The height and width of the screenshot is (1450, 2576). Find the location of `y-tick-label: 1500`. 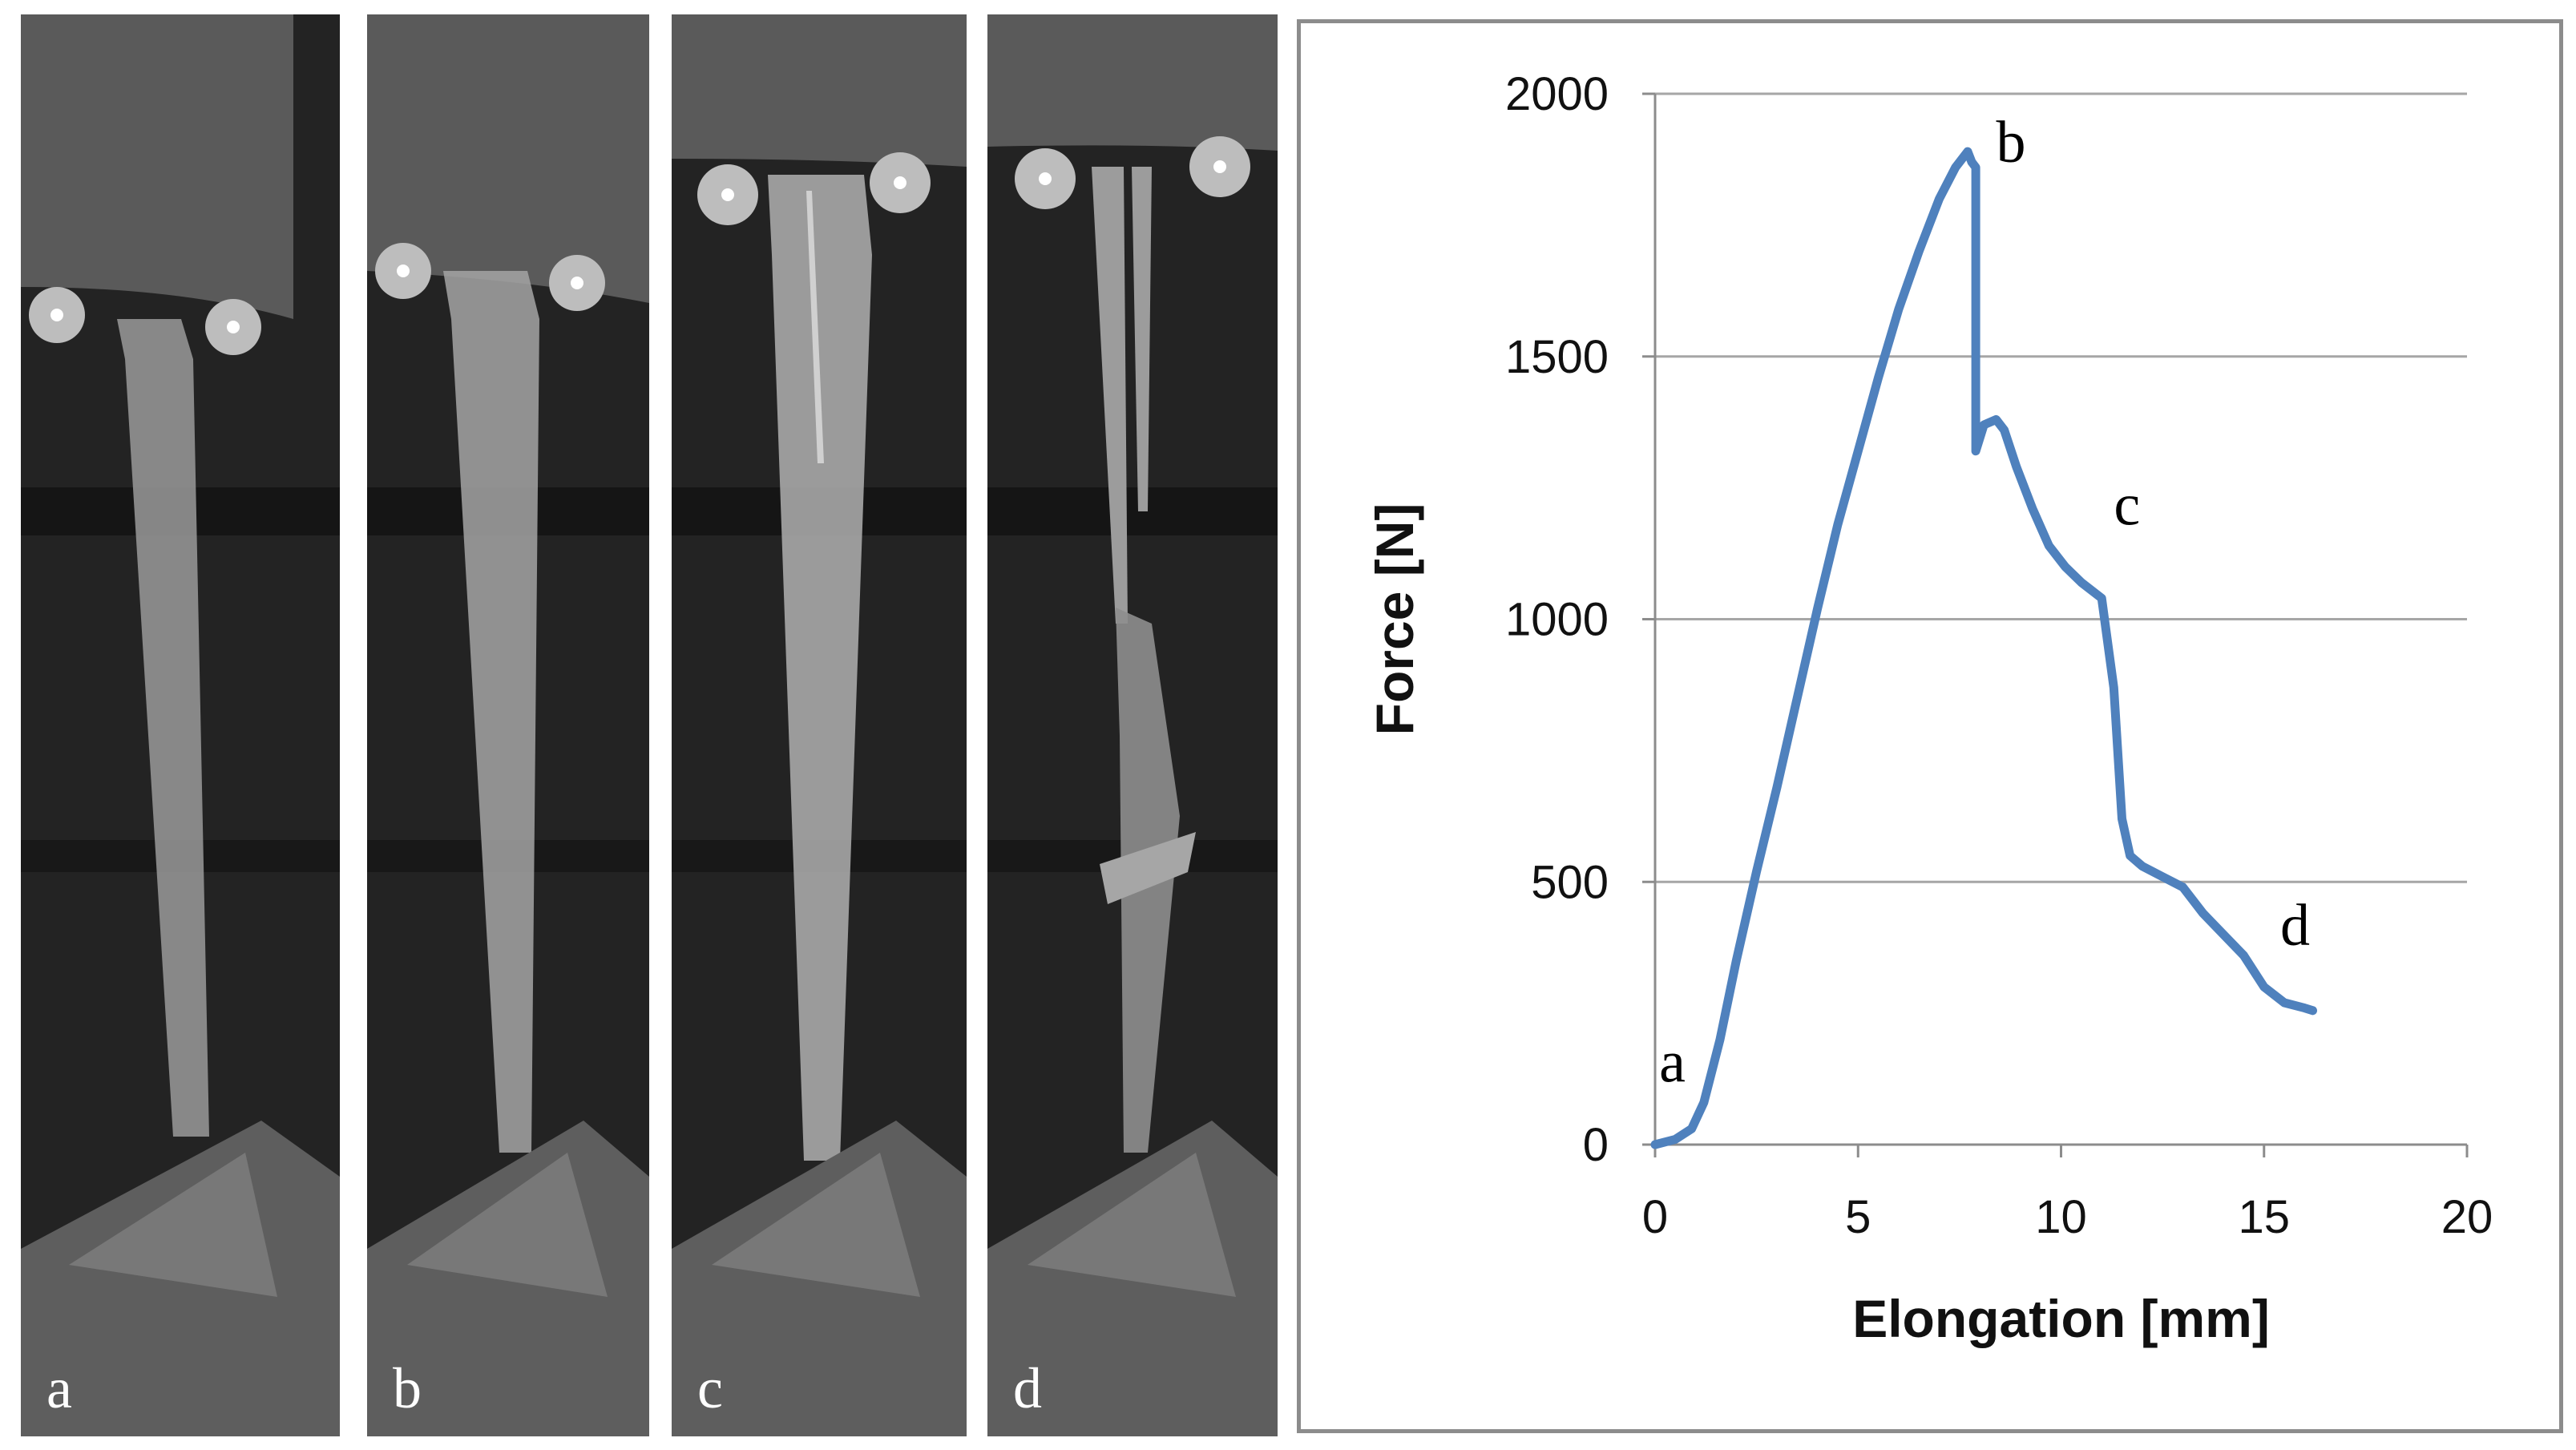

y-tick-label: 1500 is located at coordinates (1557, 357).